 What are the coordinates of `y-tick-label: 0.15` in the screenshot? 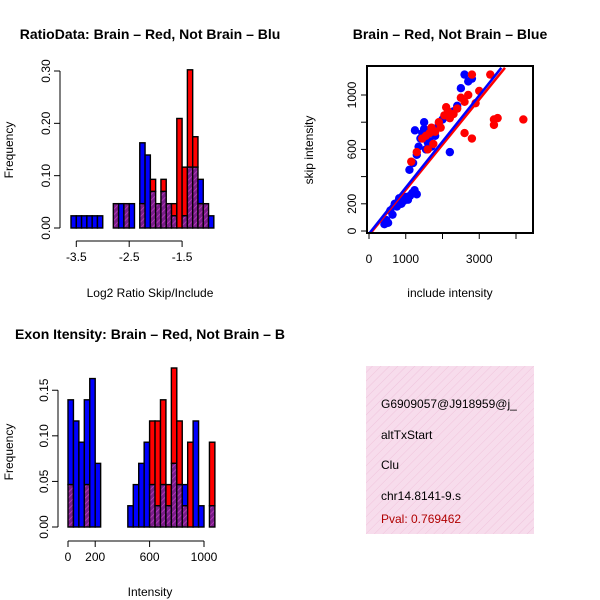 It's located at (44, 390).